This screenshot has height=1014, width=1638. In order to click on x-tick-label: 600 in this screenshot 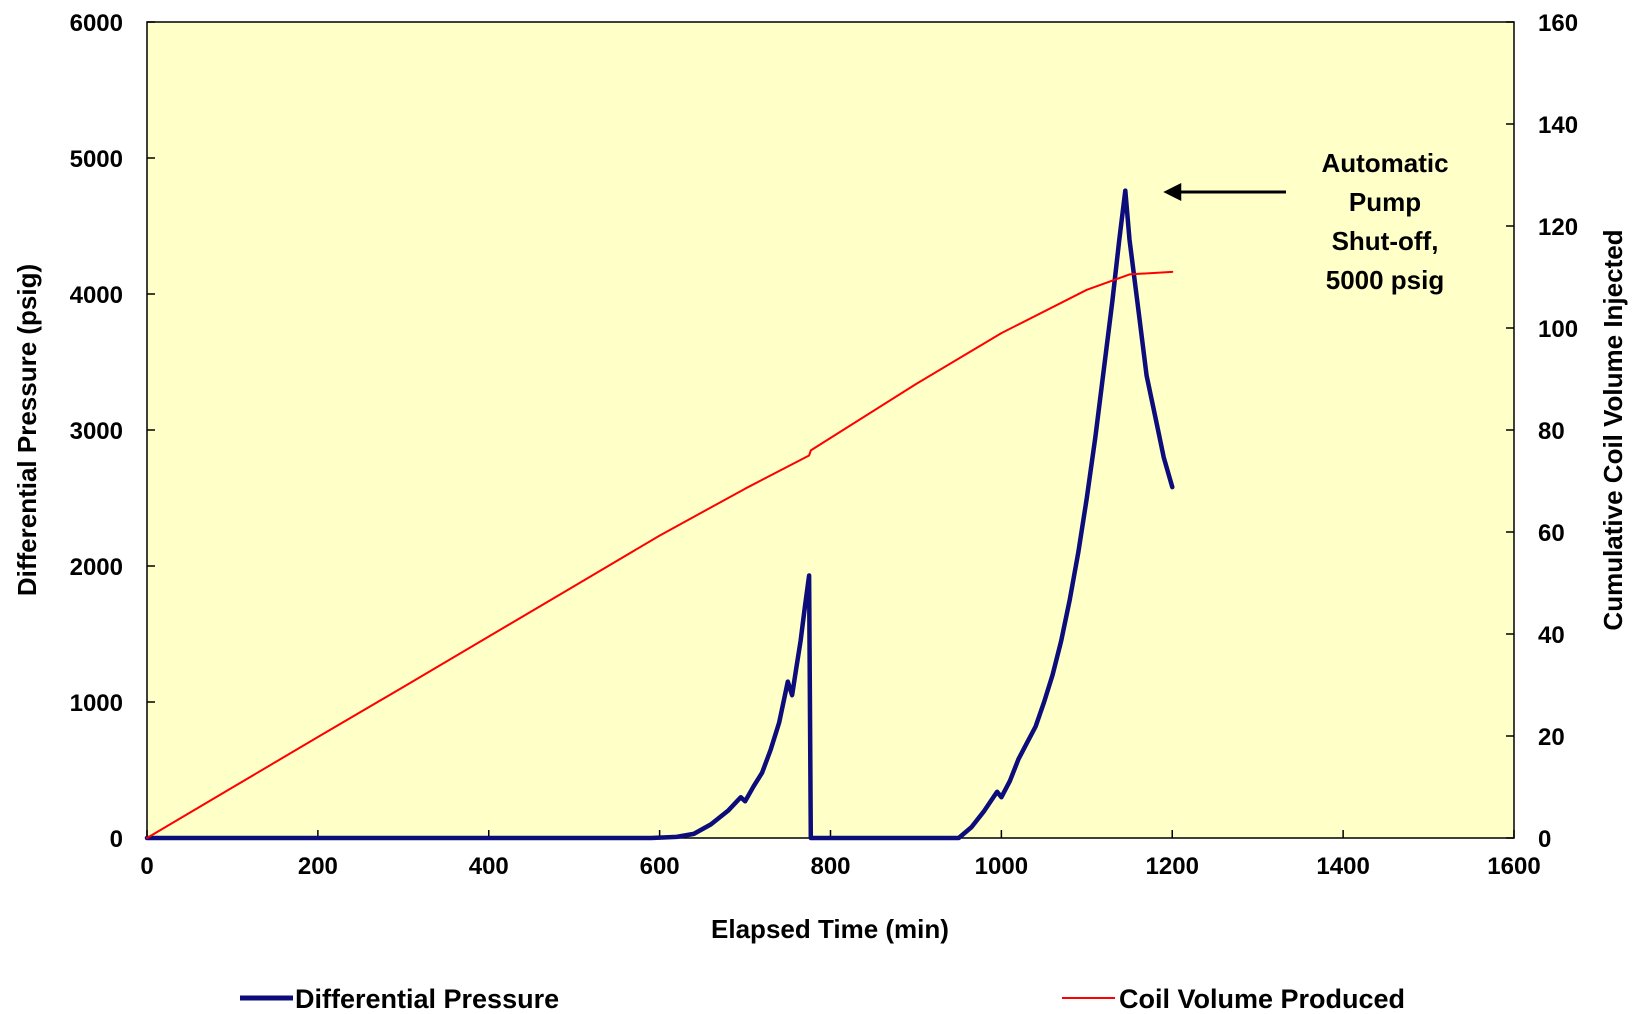, I will do `click(660, 866)`.